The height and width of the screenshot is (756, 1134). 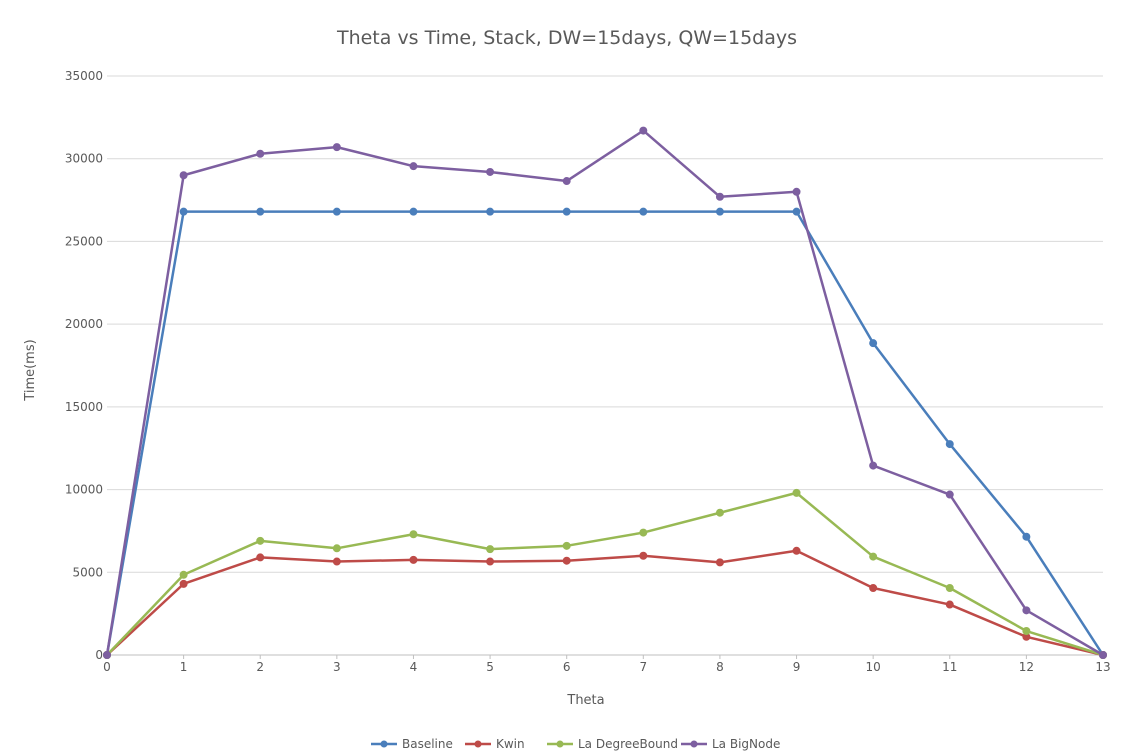 I want to click on y-tick-label: 5000, so click(x=87, y=572).